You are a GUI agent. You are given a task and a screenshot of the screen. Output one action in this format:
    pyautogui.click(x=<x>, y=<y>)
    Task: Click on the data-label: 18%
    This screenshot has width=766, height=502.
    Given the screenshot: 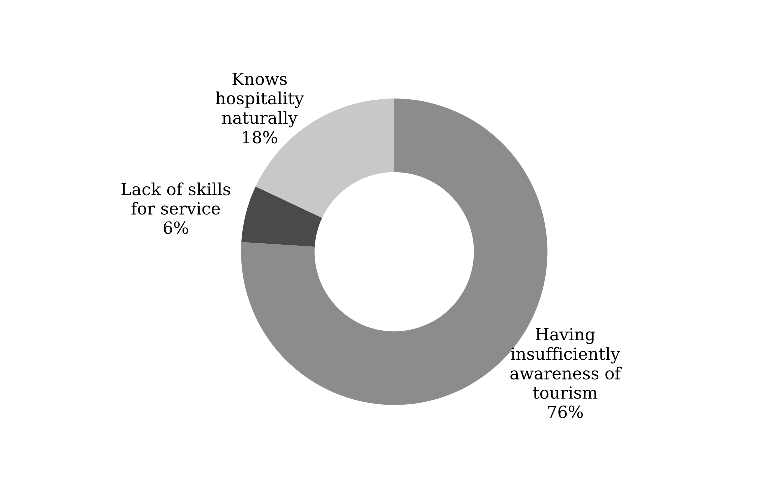 What is the action you would take?
    pyautogui.click(x=260, y=137)
    